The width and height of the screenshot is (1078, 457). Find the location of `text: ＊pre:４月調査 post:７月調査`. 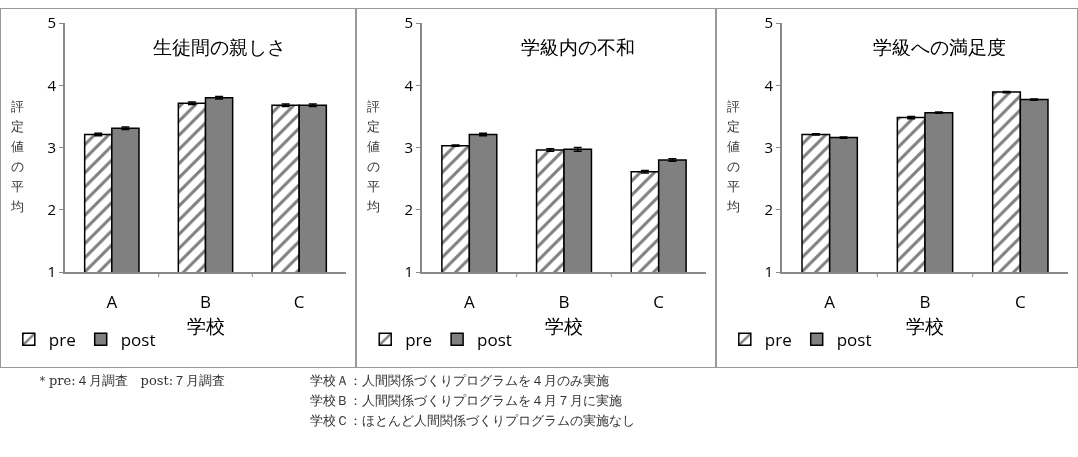

text: ＊pre:４月調査 post:７月調査 is located at coordinates (131, 381).